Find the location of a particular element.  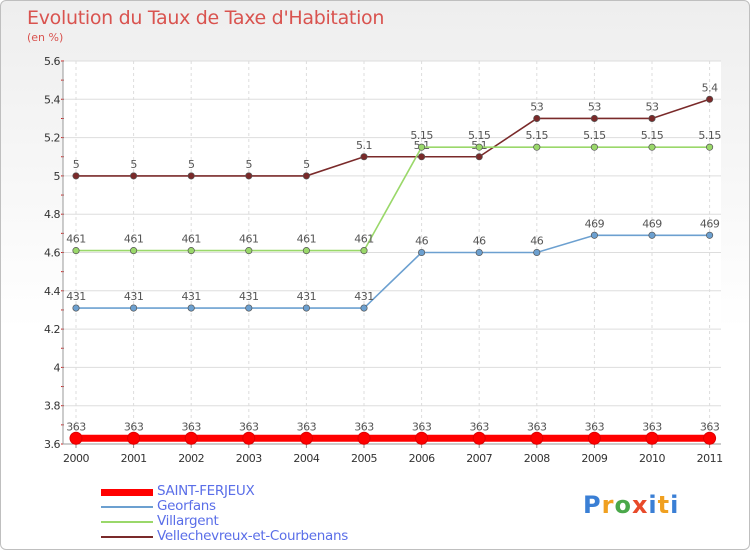

x-tick-label: 2005 is located at coordinates (364, 458).